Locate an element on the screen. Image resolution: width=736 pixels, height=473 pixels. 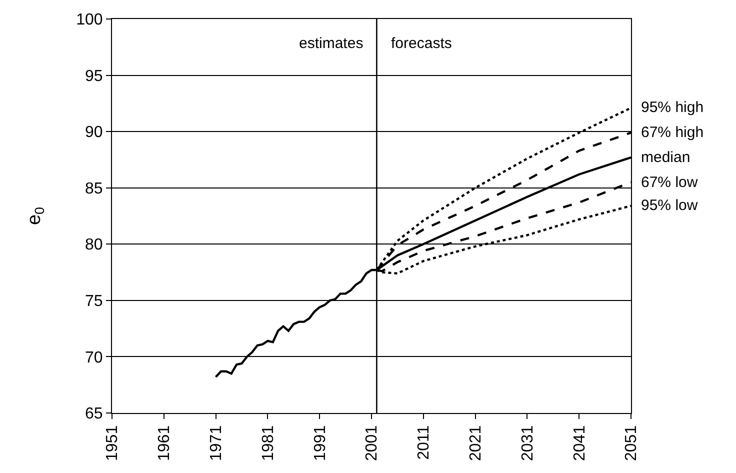
x-tick-label: 1991 is located at coordinates (320, 443).